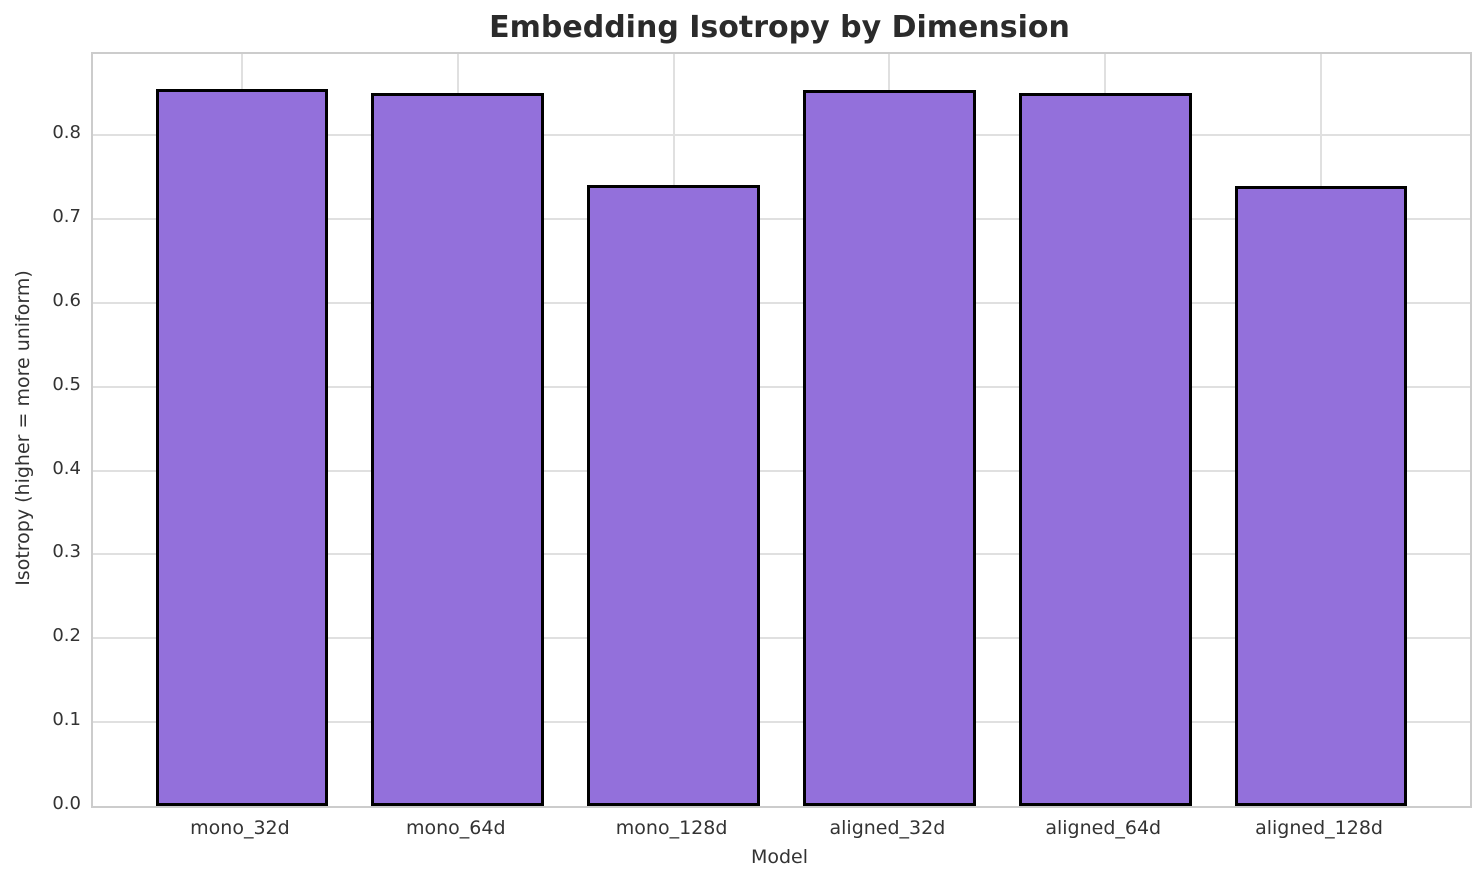 The width and height of the screenshot is (1484, 885). I want to click on x-tick-label: mono_32d, so click(240, 828).